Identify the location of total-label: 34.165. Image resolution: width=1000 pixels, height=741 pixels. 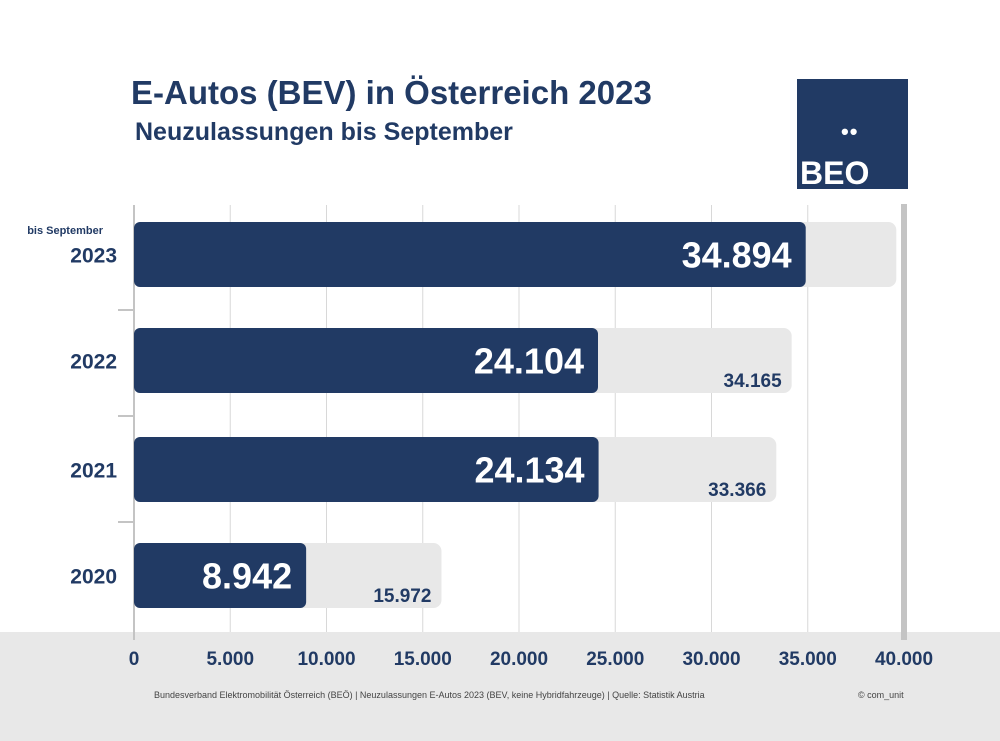
(753, 381).